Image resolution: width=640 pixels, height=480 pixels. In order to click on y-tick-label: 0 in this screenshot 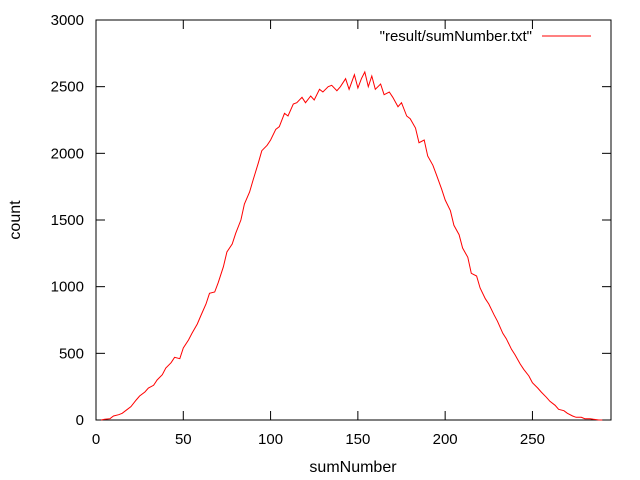, I will do `click(80, 420)`.